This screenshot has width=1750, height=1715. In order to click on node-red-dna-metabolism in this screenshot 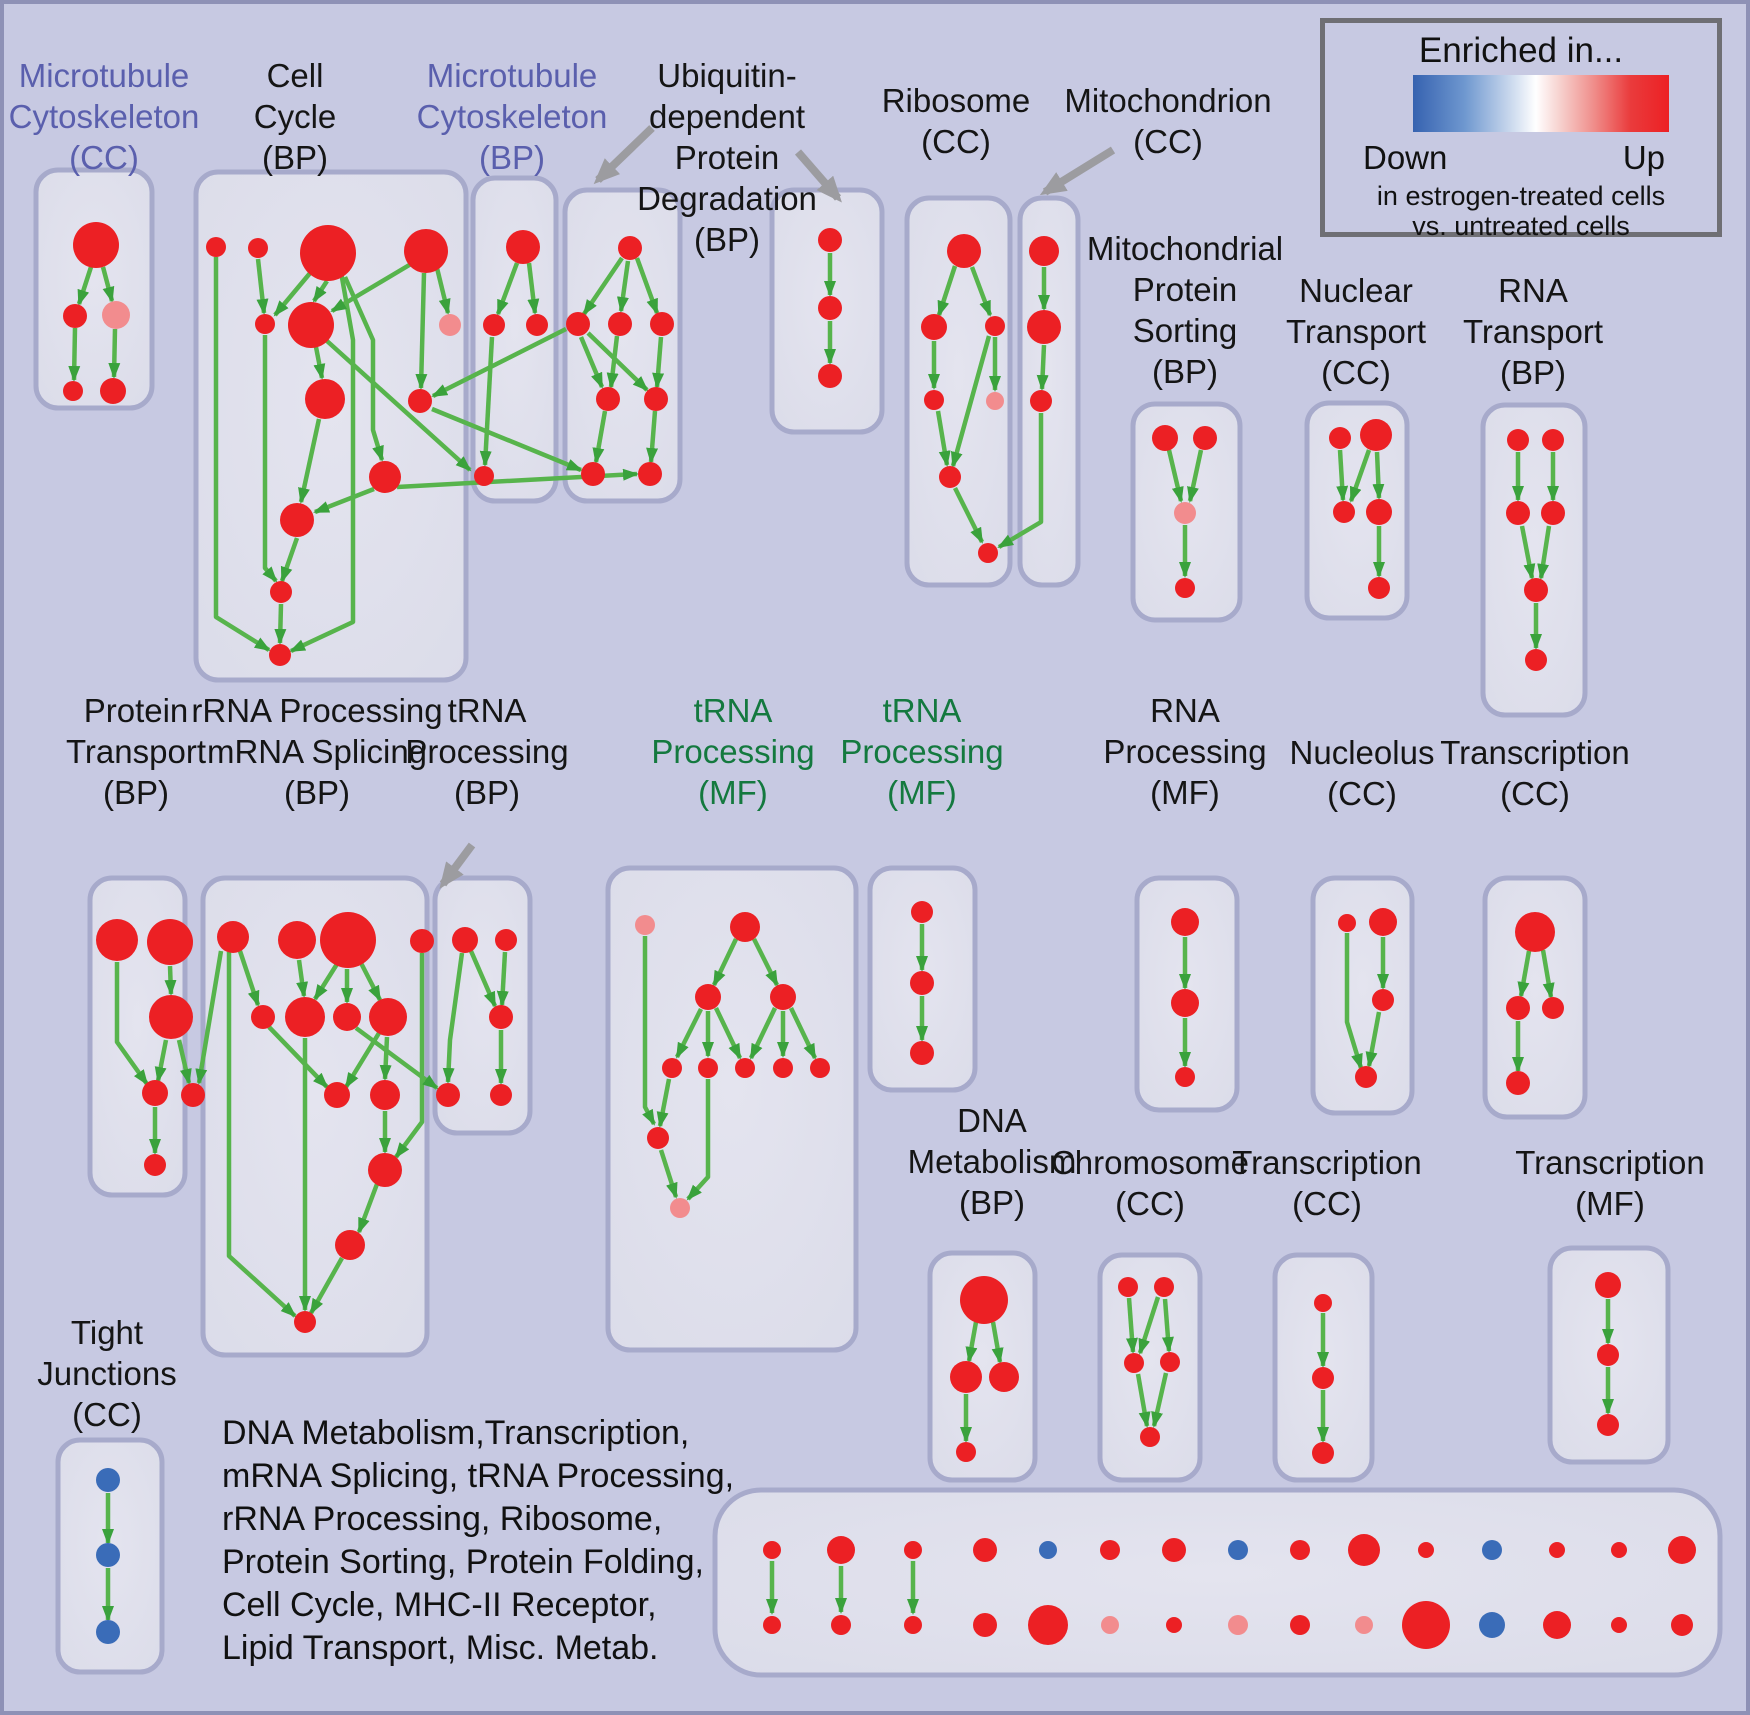, I will do `click(966, 1377)`.